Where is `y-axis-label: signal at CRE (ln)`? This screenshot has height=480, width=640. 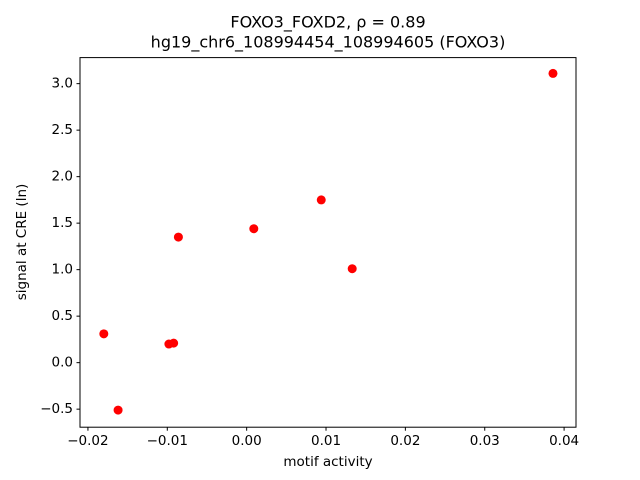 y-axis-label: signal at CRE (ln) is located at coordinates (22, 242).